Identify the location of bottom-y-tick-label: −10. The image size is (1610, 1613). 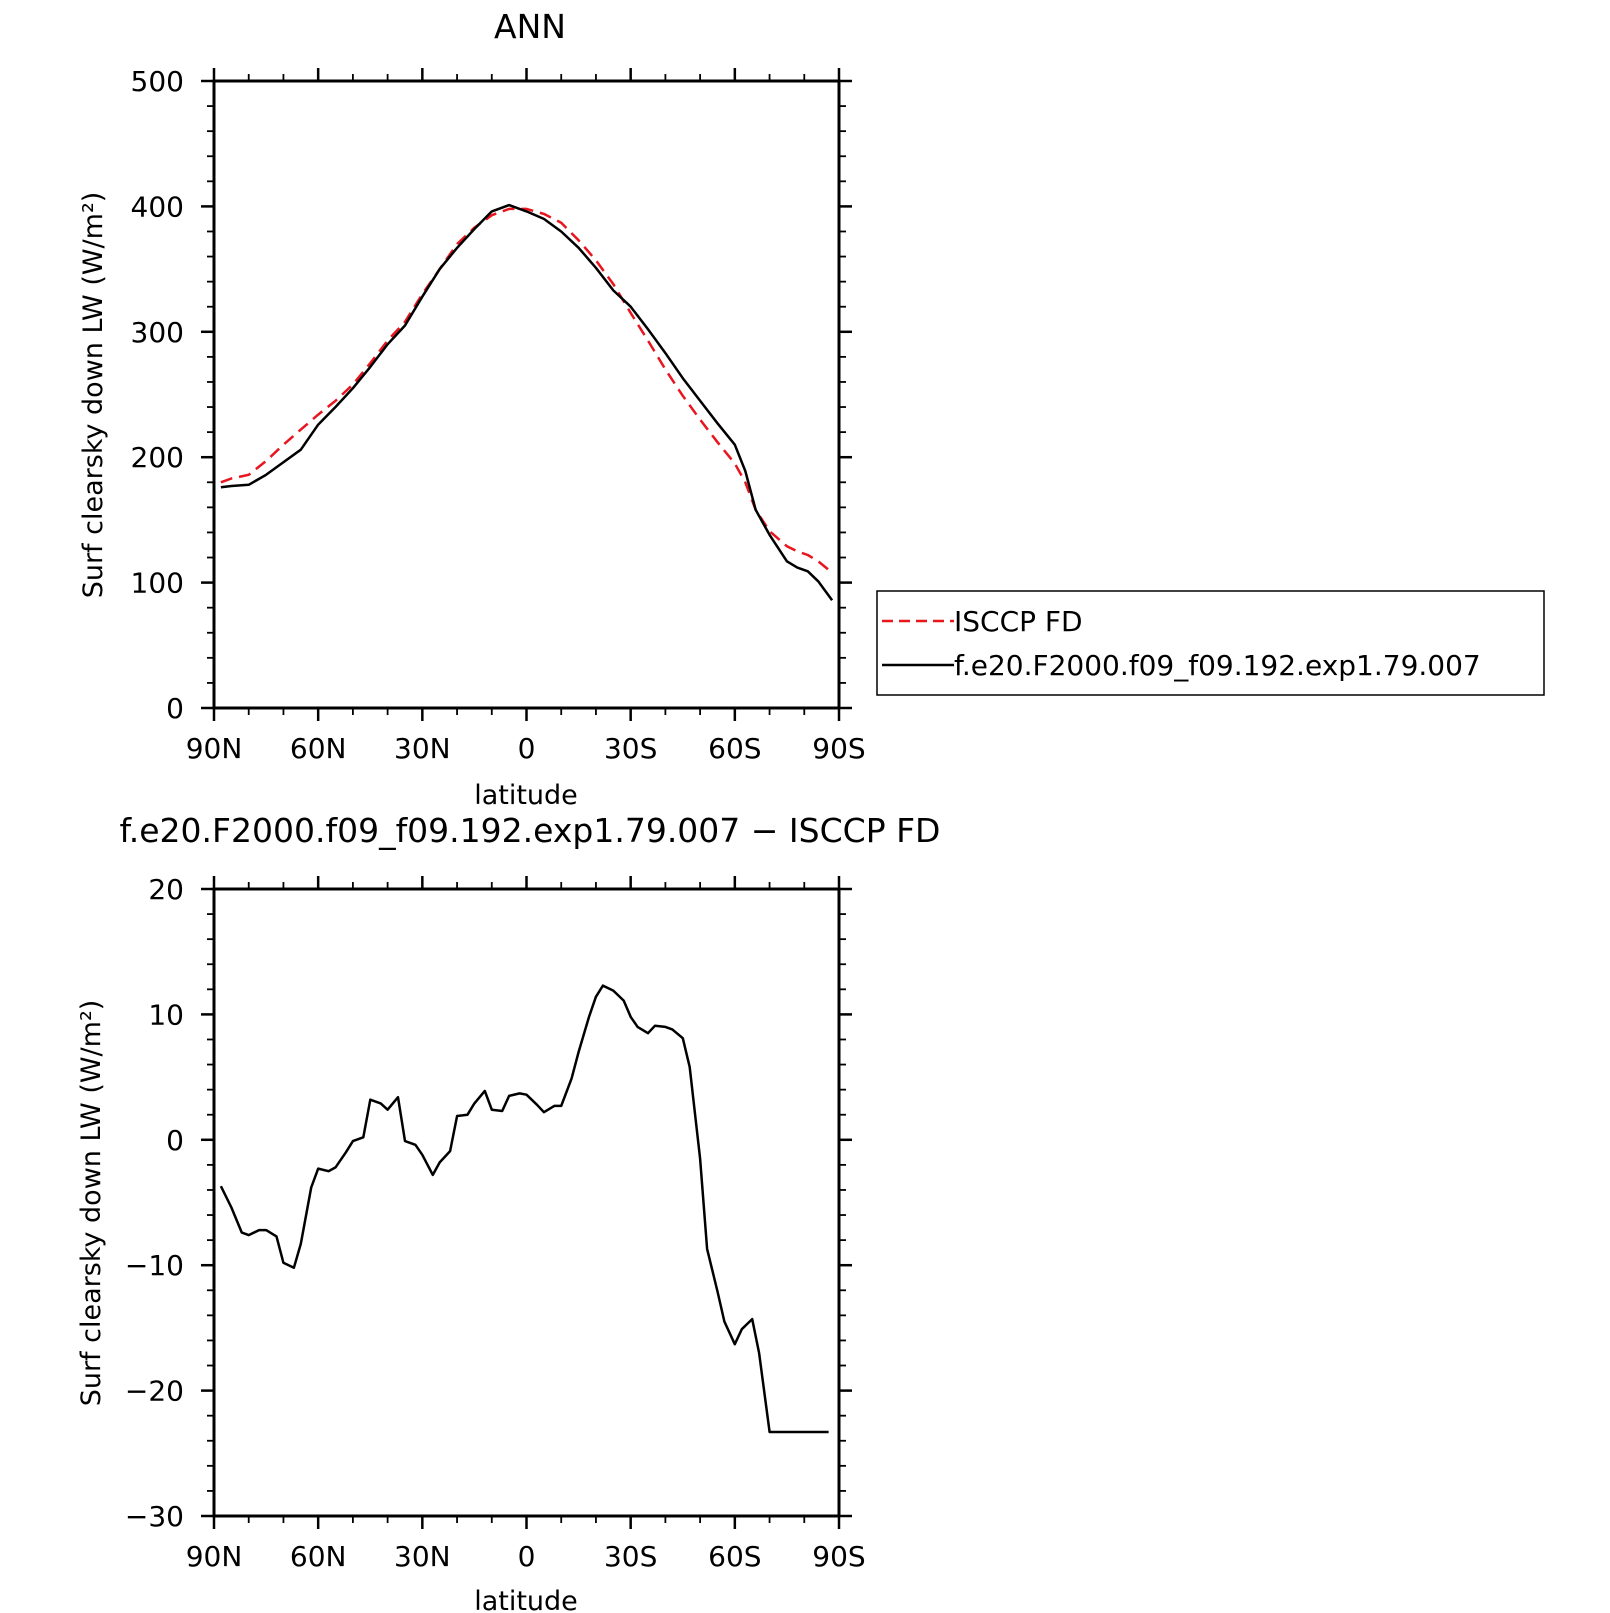
(154, 1265).